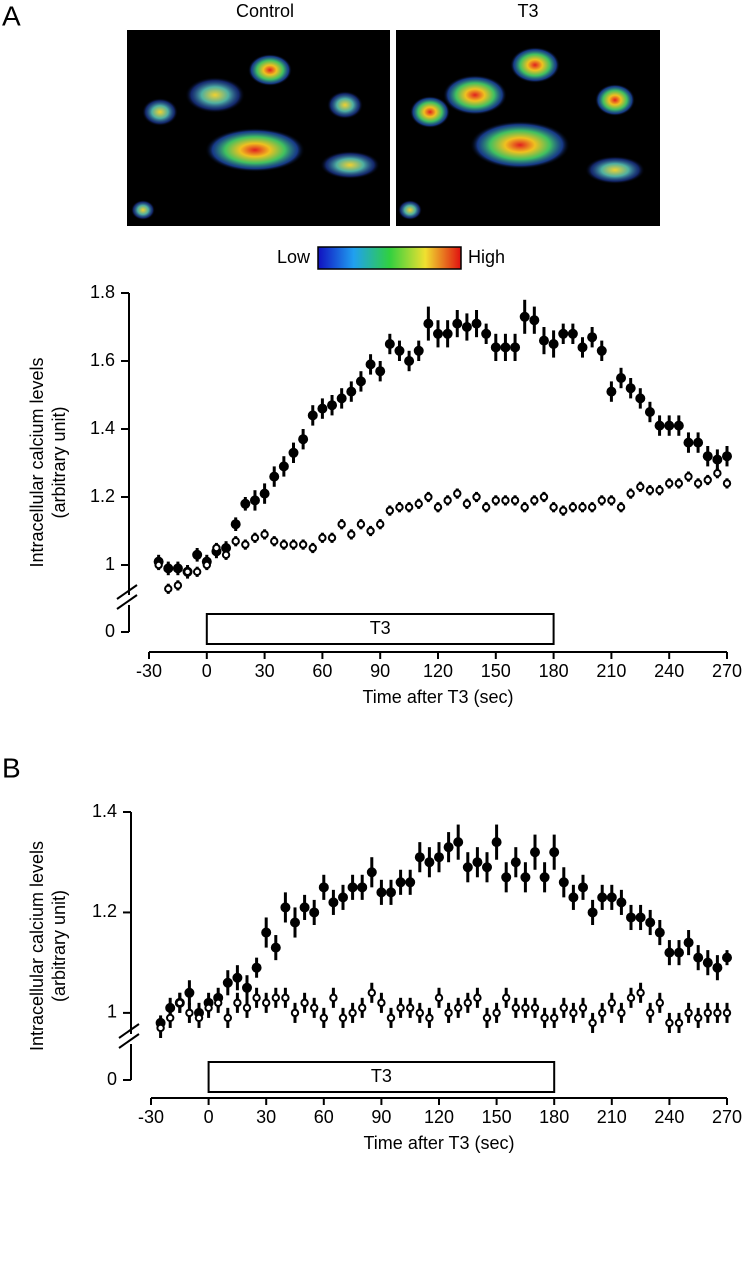 The image size is (749, 1280). What do you see at coordinates (102, 292) in the screenshot?
I see `y-tick-label: 1.8` at bounding box center [102, 292].